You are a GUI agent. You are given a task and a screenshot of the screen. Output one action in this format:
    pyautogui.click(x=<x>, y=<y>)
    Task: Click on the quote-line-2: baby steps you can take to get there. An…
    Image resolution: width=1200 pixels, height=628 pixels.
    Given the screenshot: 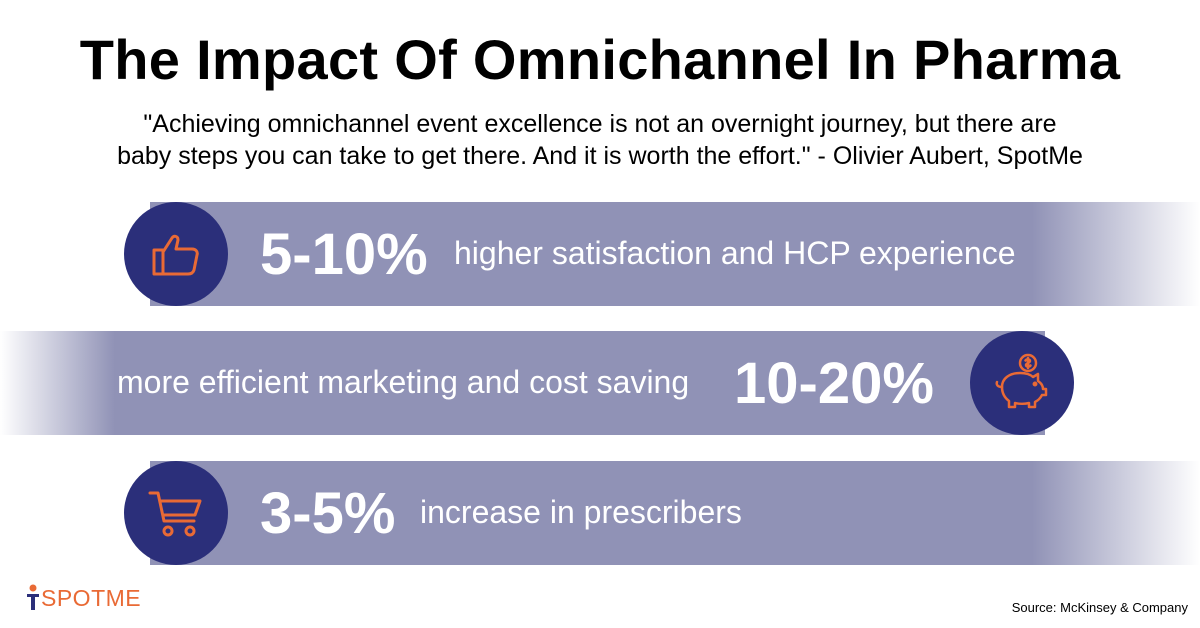 What is the action you would take?
    pyautogui.click(x=600, y=156)
    